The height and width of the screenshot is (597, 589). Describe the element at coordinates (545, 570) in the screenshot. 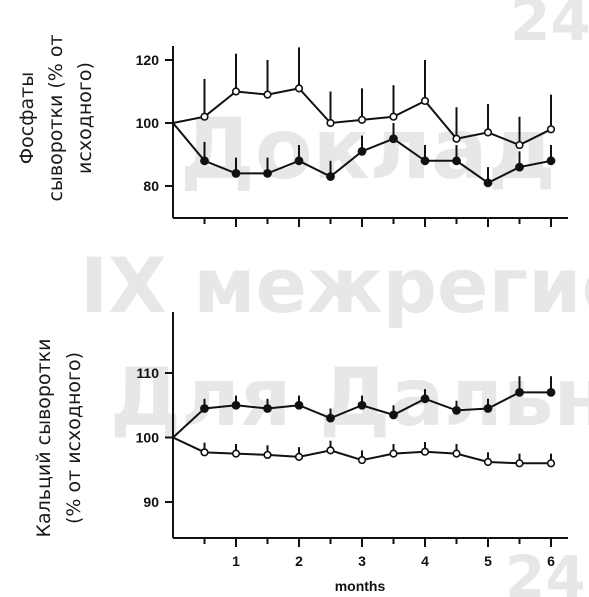

I see `watermark-line-5: 24` at that location.